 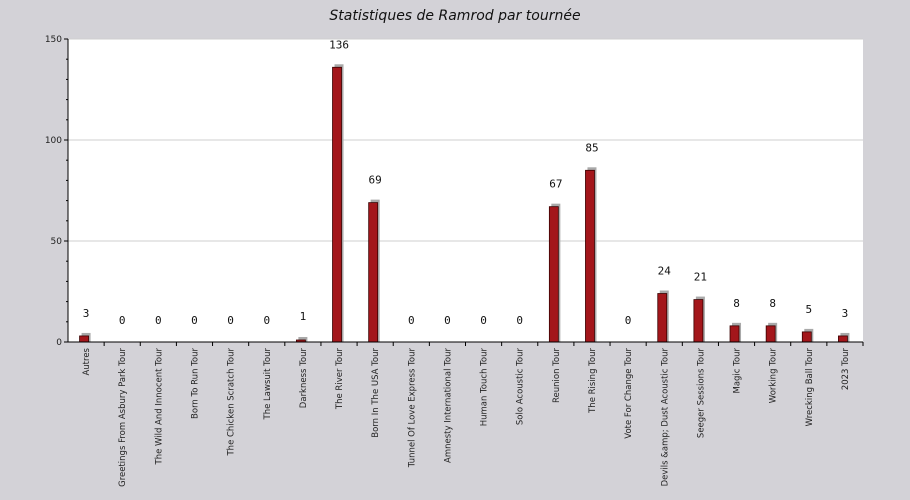 What do you see at coordinates (808, 309) in the screenshot?
I see `bar-value-label: 5` at bounding box center [808, 309].